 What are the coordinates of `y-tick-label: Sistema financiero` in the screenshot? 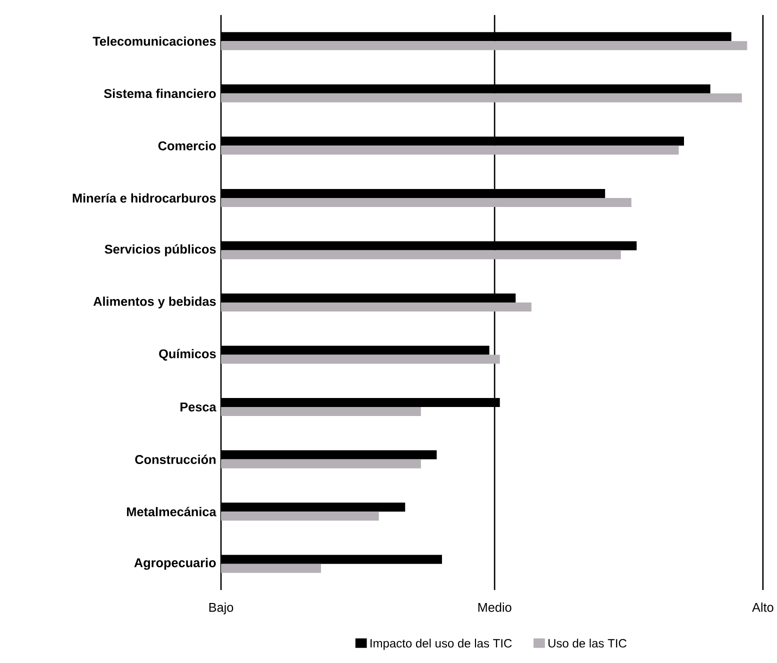 It's located at (160, 93).